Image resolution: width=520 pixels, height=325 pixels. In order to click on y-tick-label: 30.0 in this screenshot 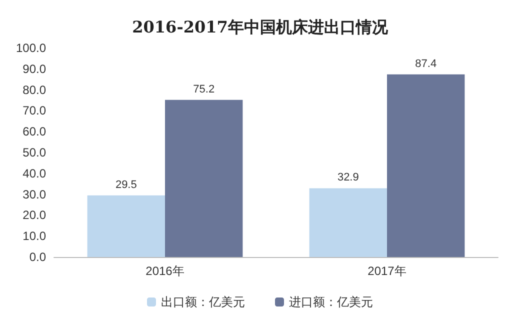, I will do `click(34, 194)`.